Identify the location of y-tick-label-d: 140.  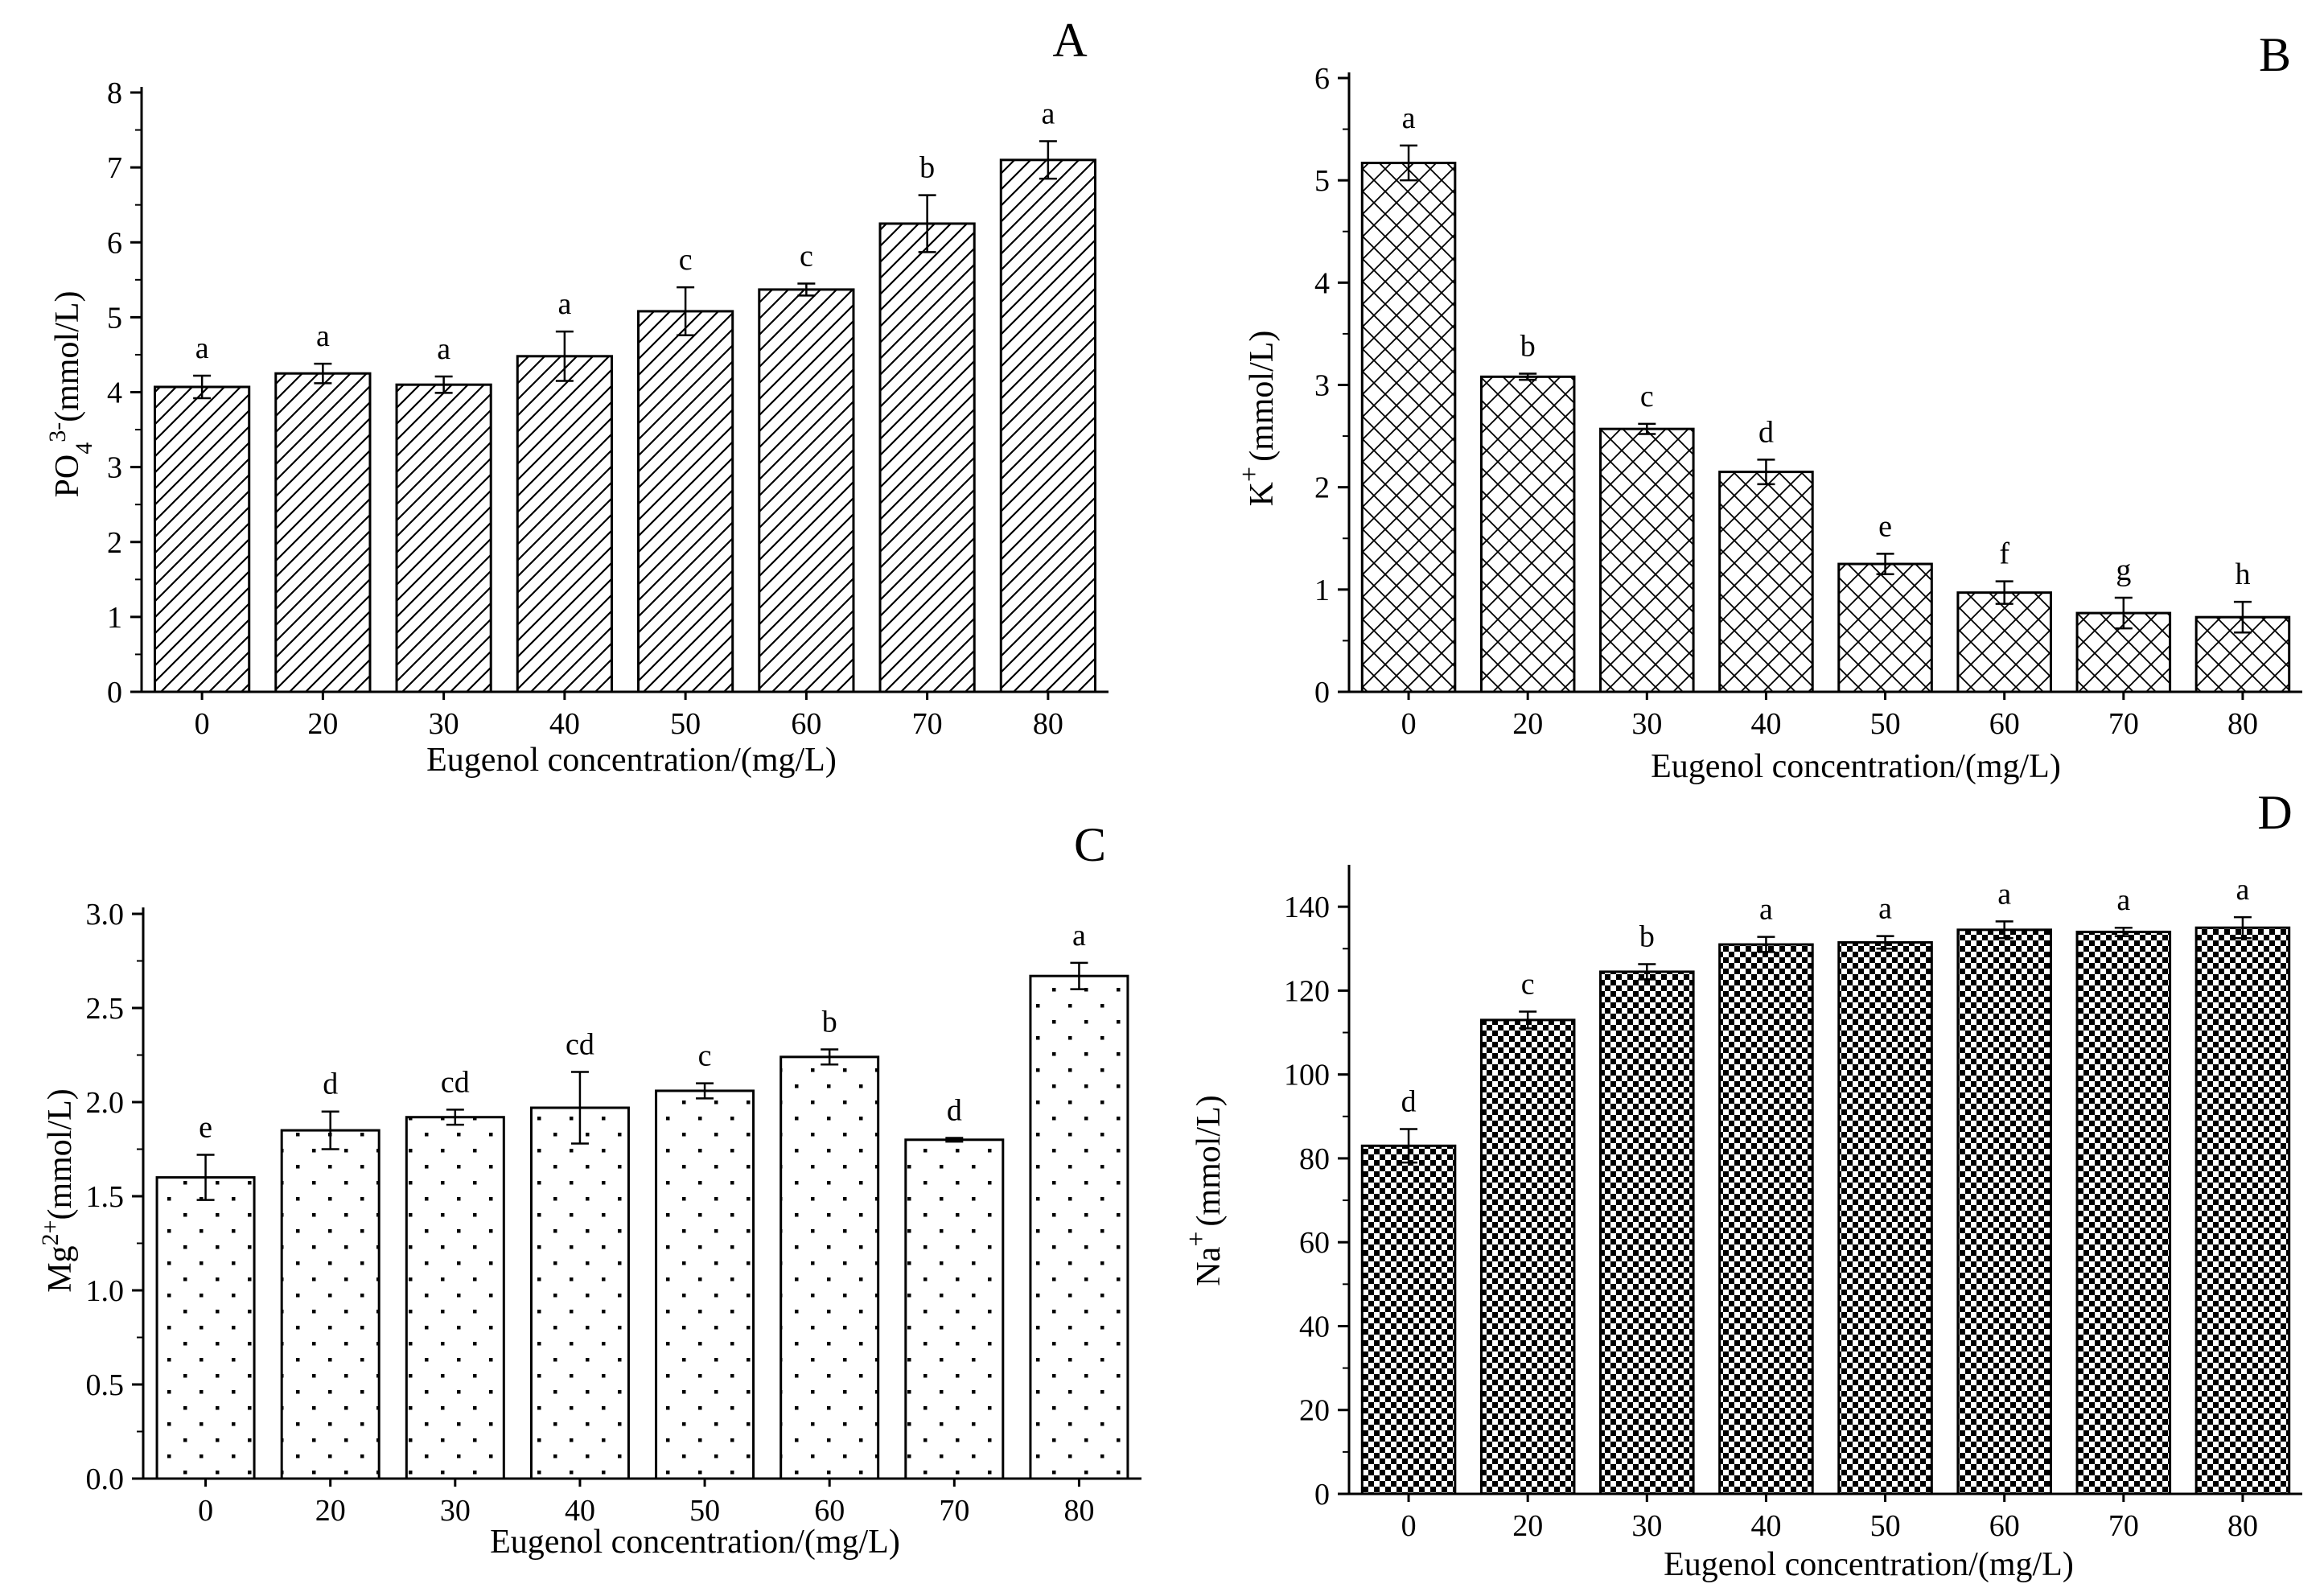
(1307, 907).